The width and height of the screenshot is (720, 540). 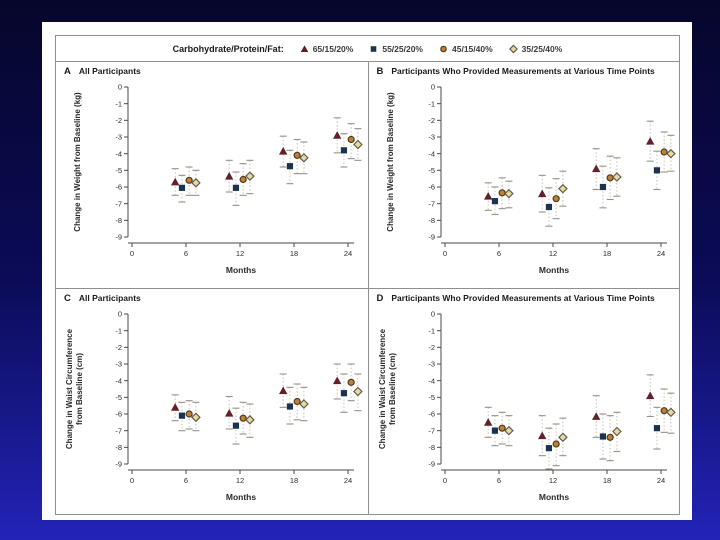 What do you see at coordinates (67, 298) in the screenshot?
I see `panel-letter: C` at bounding box center [67, 298].